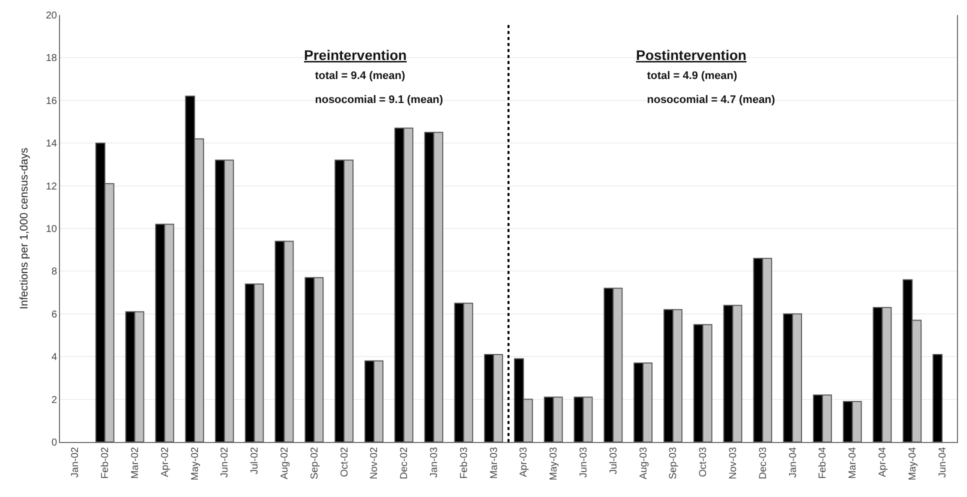 The height and width of the screenshot is (497, 967). What do you see at coordinates (106, 462) in the screenshot?
I see `x-tick-label: Feb-02` at bounding box center [106, 462].